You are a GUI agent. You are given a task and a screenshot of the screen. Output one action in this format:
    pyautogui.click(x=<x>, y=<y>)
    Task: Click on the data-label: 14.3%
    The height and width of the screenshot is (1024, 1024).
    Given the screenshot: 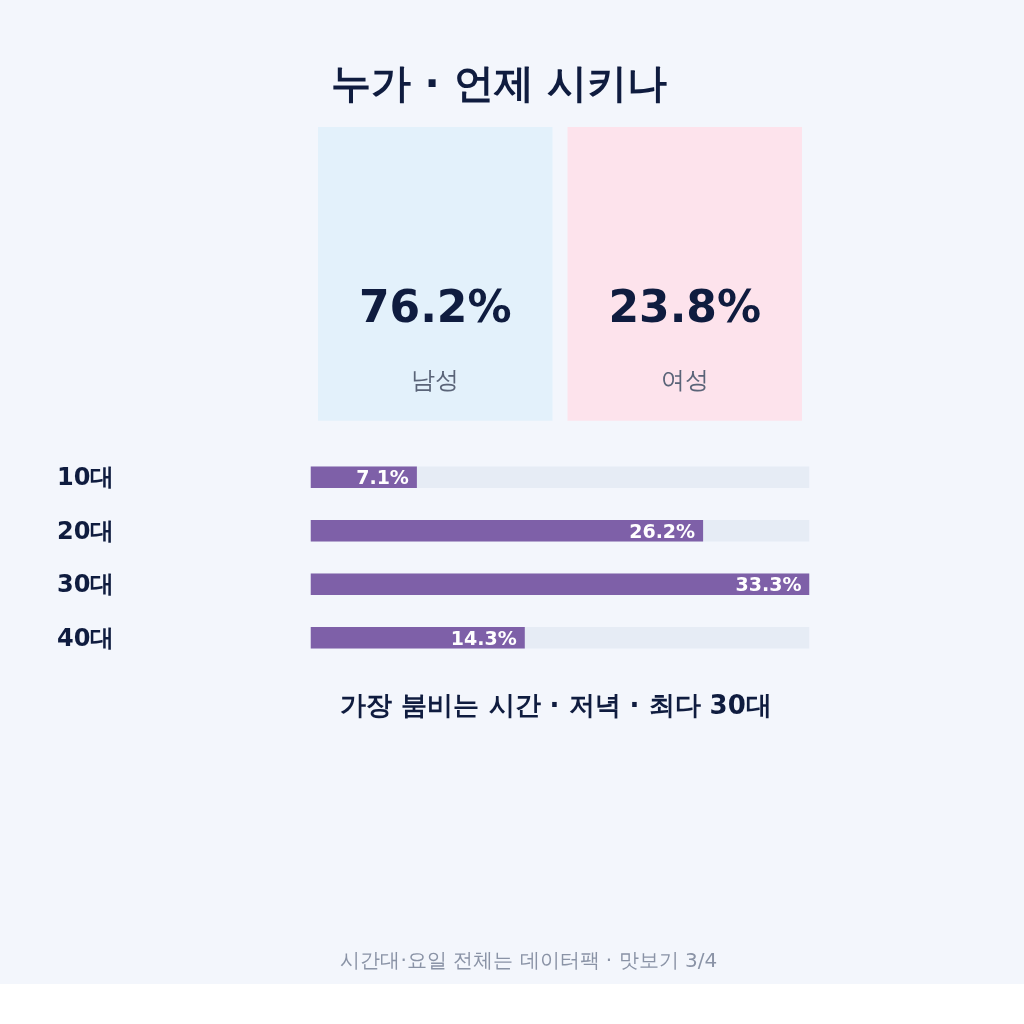 What is the action you would take?
    pyautogui.click(x=483, y=637)
    